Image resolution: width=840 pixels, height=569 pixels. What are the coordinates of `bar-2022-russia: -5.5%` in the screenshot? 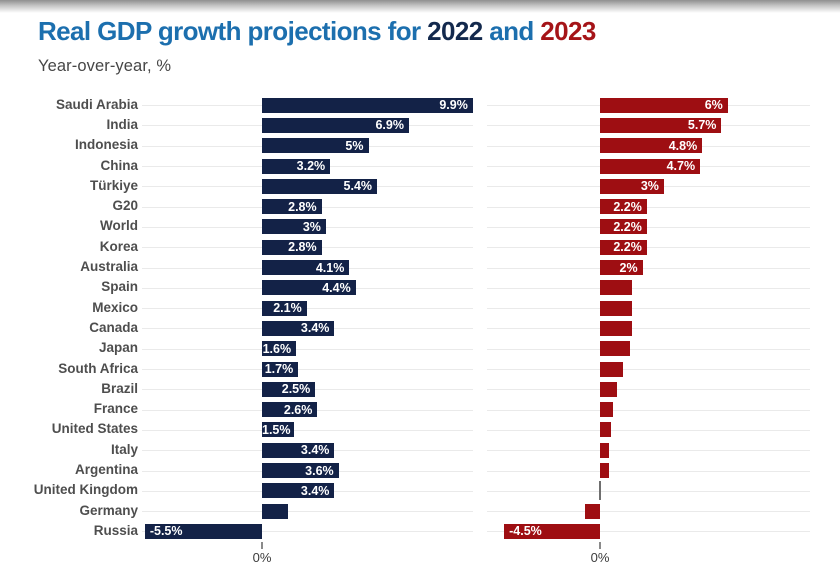 It's located at (203, 531).